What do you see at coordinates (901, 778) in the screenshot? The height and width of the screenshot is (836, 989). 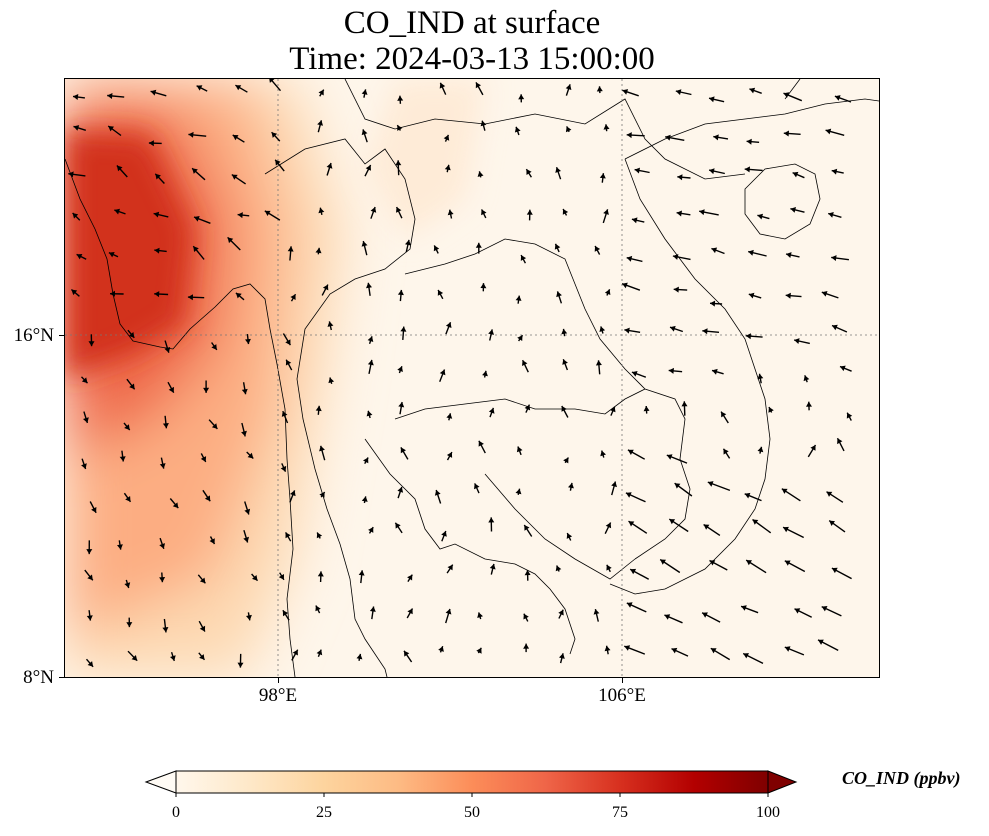 I see `colorbar-label: CO_IND (ppbv)` at bounding box center [901, 778].